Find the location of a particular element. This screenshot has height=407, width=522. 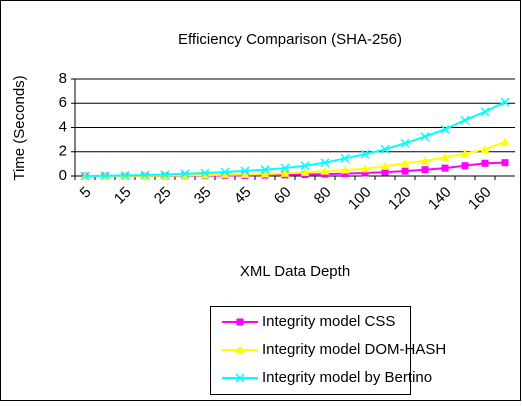

legend-label: Integrity model DOM-HASH is located at coordinates (354, 349).